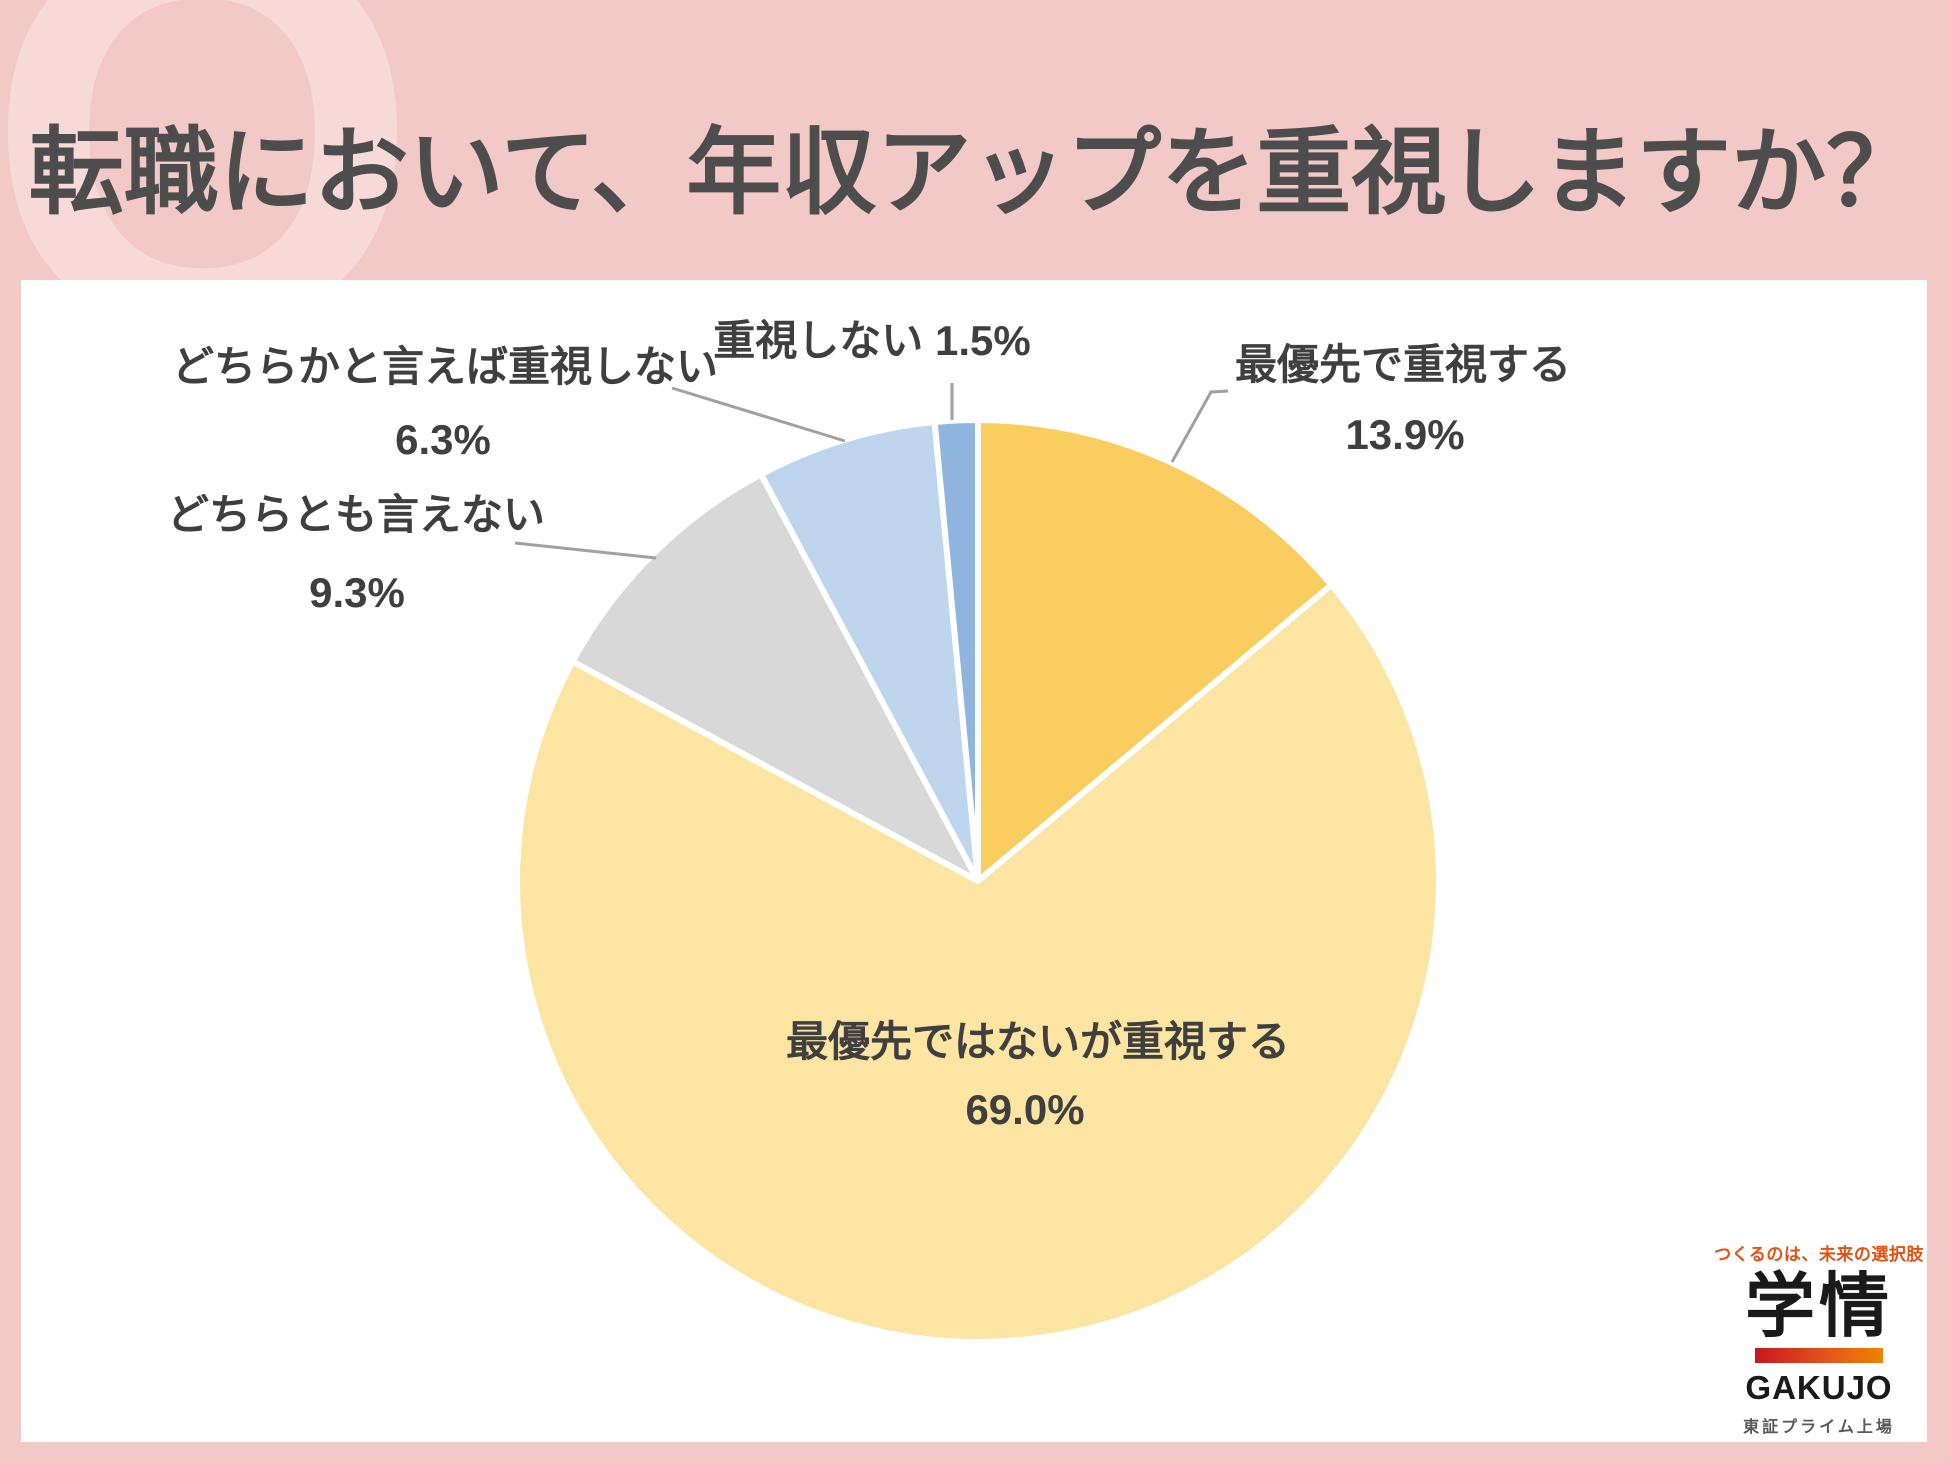  I want to click on q-watermark: Q, so click(210, 140).